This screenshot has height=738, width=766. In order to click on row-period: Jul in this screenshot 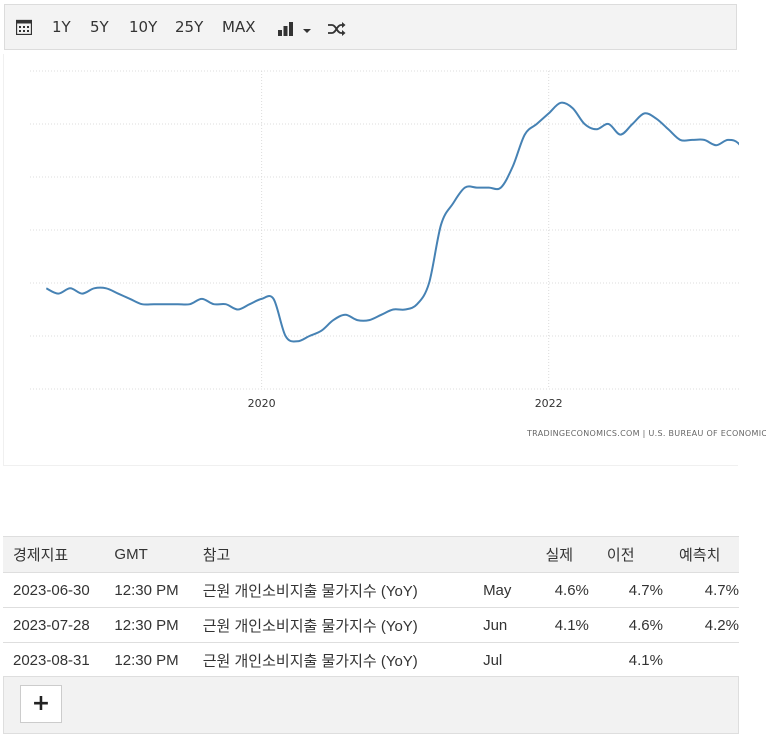, I will do `click(508, 660)`.